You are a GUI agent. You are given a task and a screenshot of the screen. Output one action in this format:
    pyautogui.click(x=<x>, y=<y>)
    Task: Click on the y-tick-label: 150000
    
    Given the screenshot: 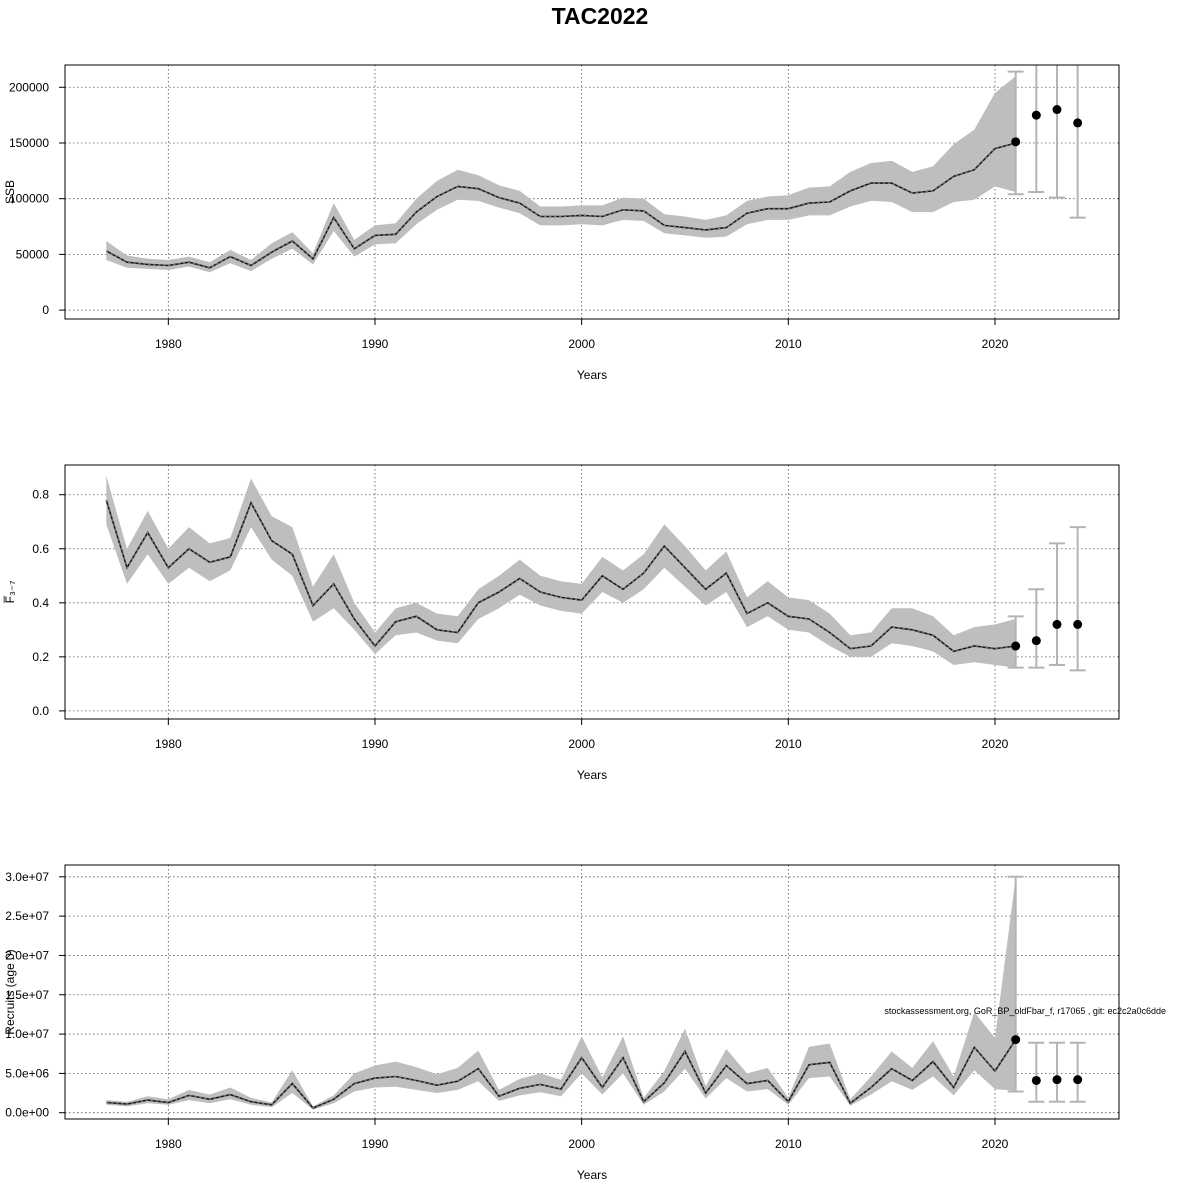 What is the action you would take?
    pyautogui.click(x=29, y=143)
    